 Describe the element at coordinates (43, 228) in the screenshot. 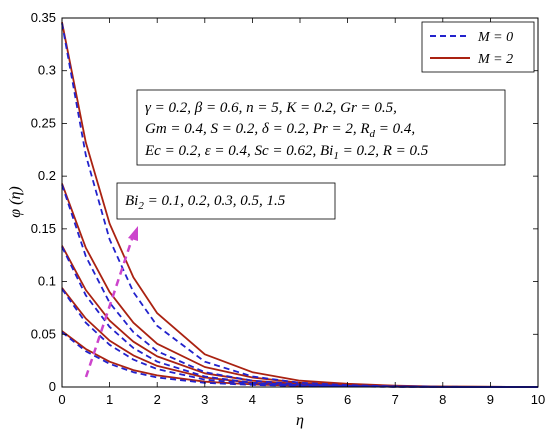

I see `y-tick-label-0.15: 0.15` at that location.